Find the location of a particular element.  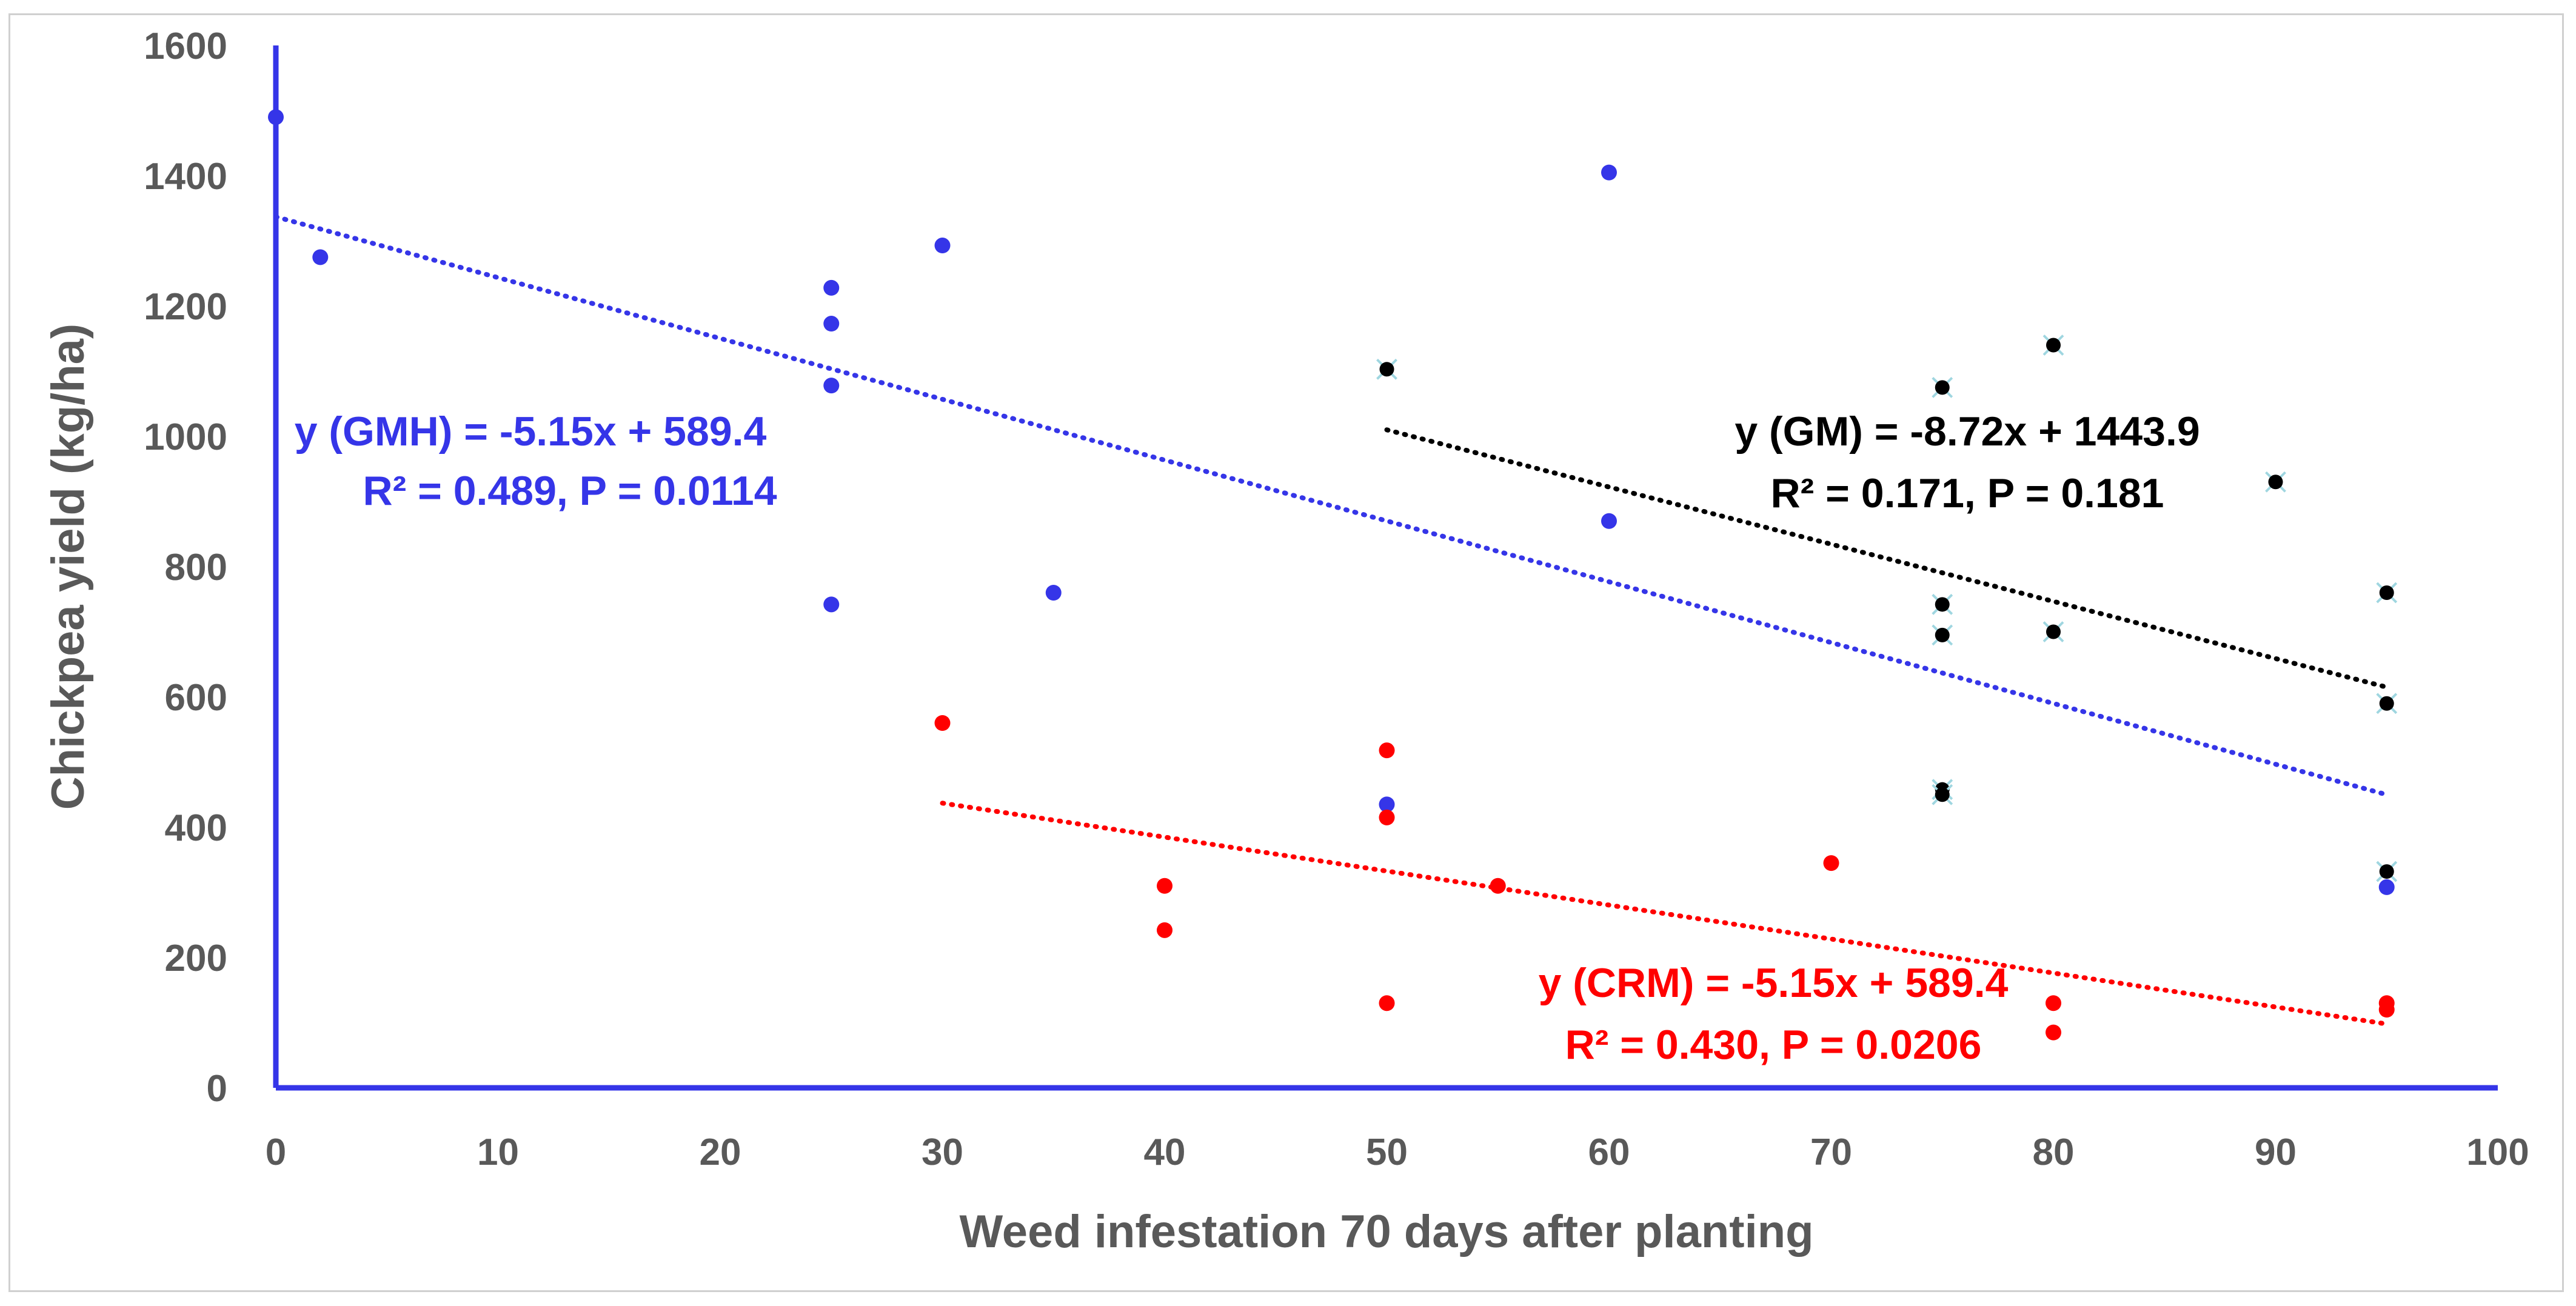

x-tick-label: 90 is located at coordinates (2276, 1152).